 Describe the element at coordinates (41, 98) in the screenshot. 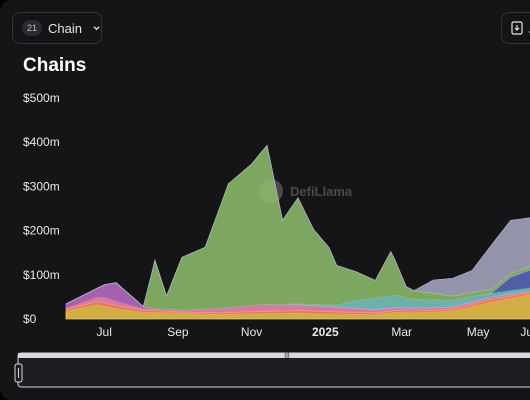

I see `y-tick-label: $500m` at that location.